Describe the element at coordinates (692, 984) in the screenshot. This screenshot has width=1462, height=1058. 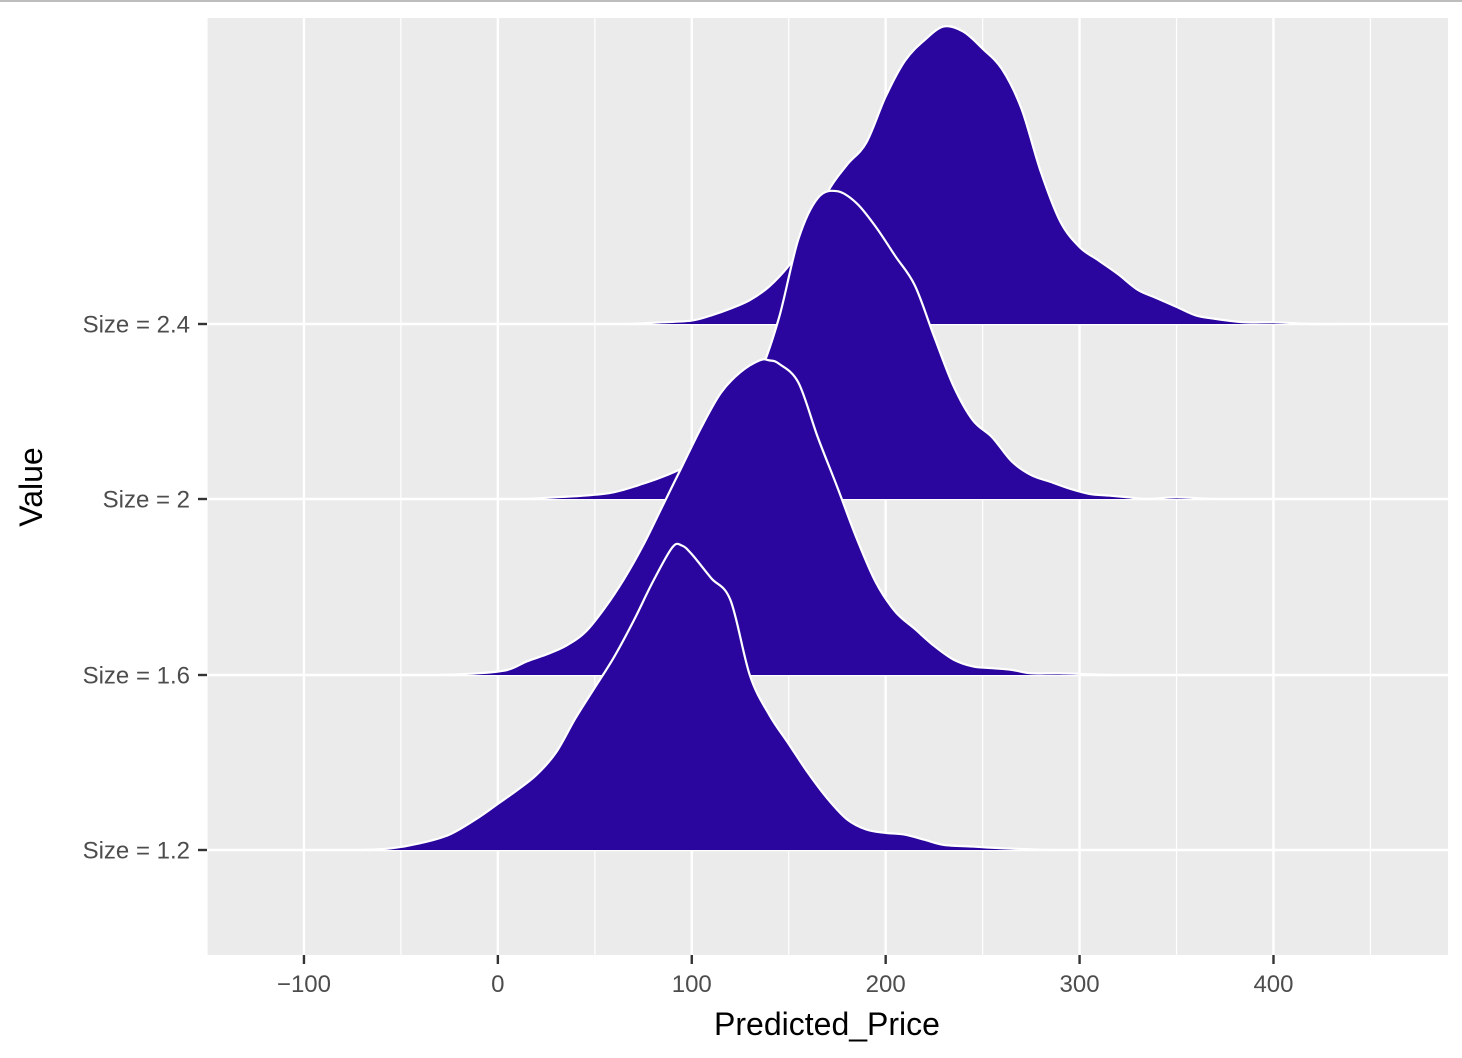
I see `x-tick-label: 100` at that location.